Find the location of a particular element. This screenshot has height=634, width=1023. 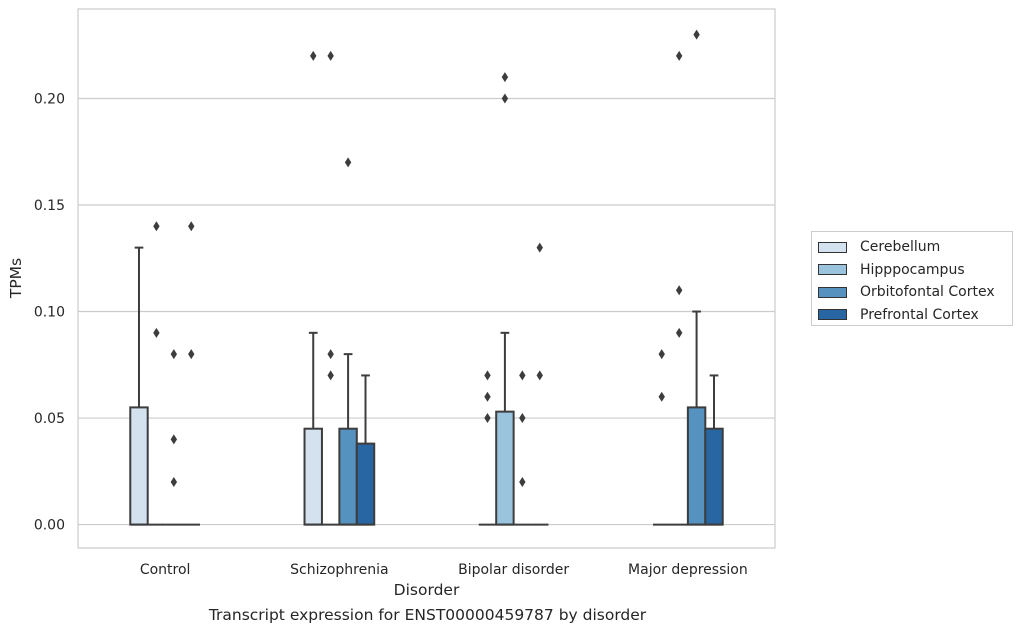

y-tick-label: 0.20 is located at coordinates (49, 99).